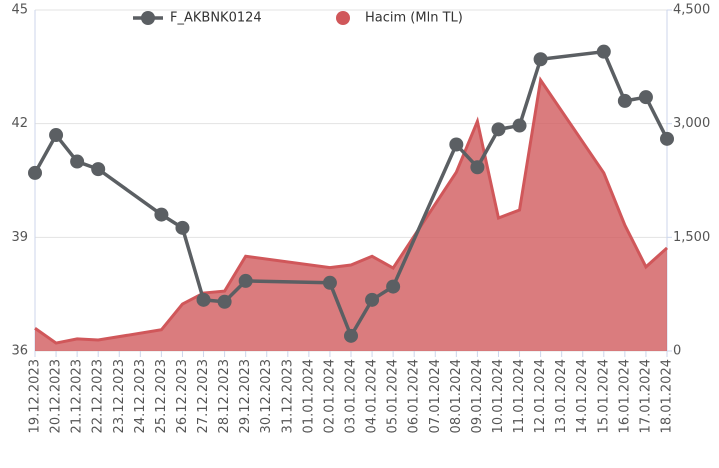 This screenshot has height=468, width=719. Describe the element at coordinates (56, 396) in the screenshot. I see `x-tick-label: 20.12.2023` at that location.